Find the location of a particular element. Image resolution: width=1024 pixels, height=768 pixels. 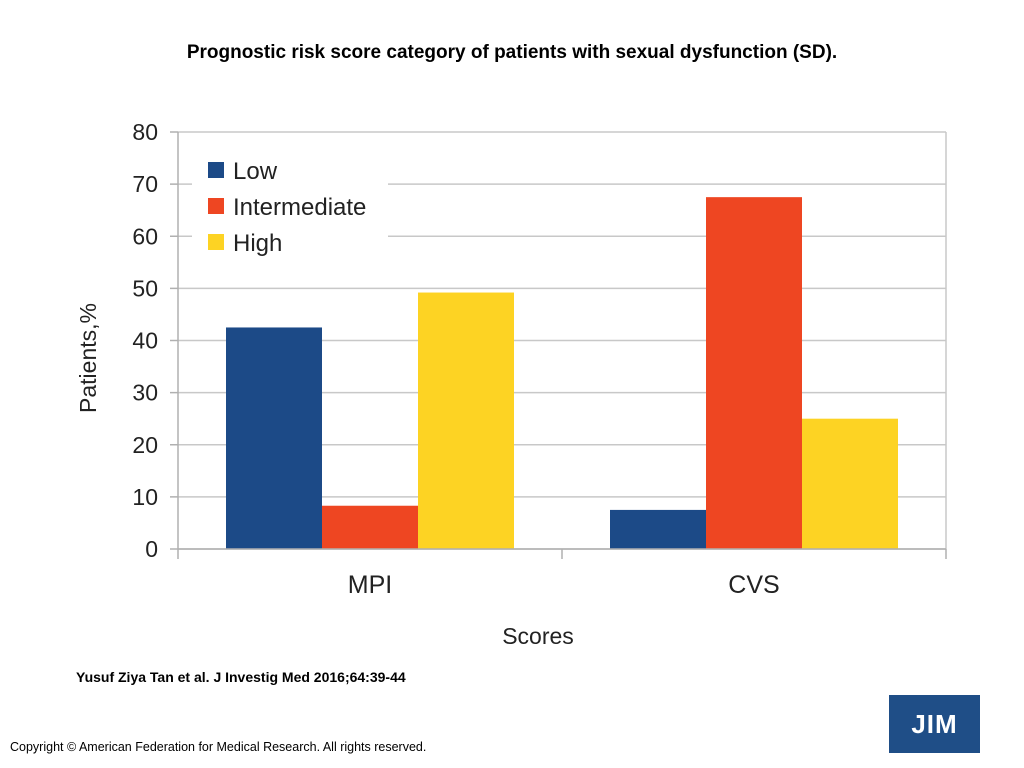

bar-cvs-high is located at coordinates (850, 483).